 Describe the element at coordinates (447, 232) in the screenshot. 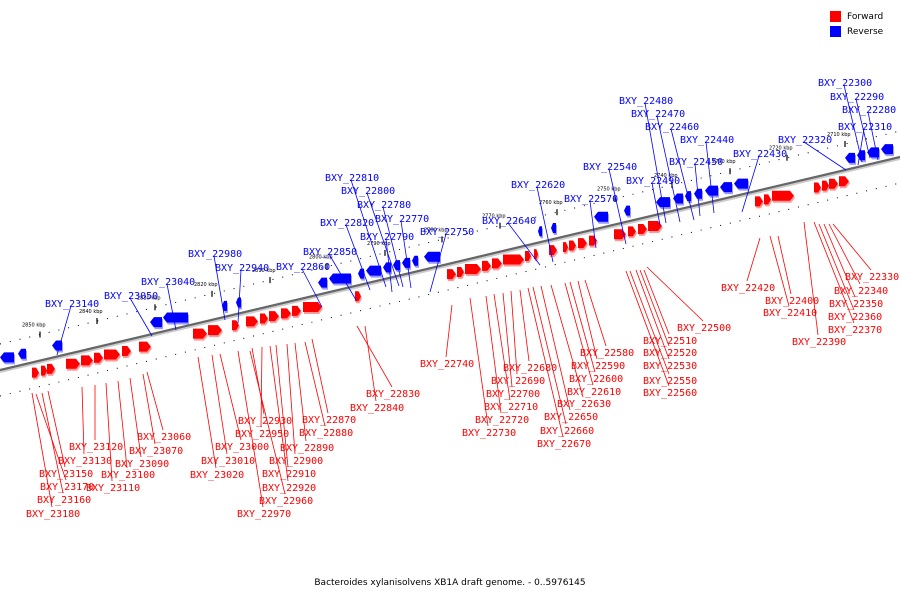

I see `gene-label: BXY_22750` at that location.